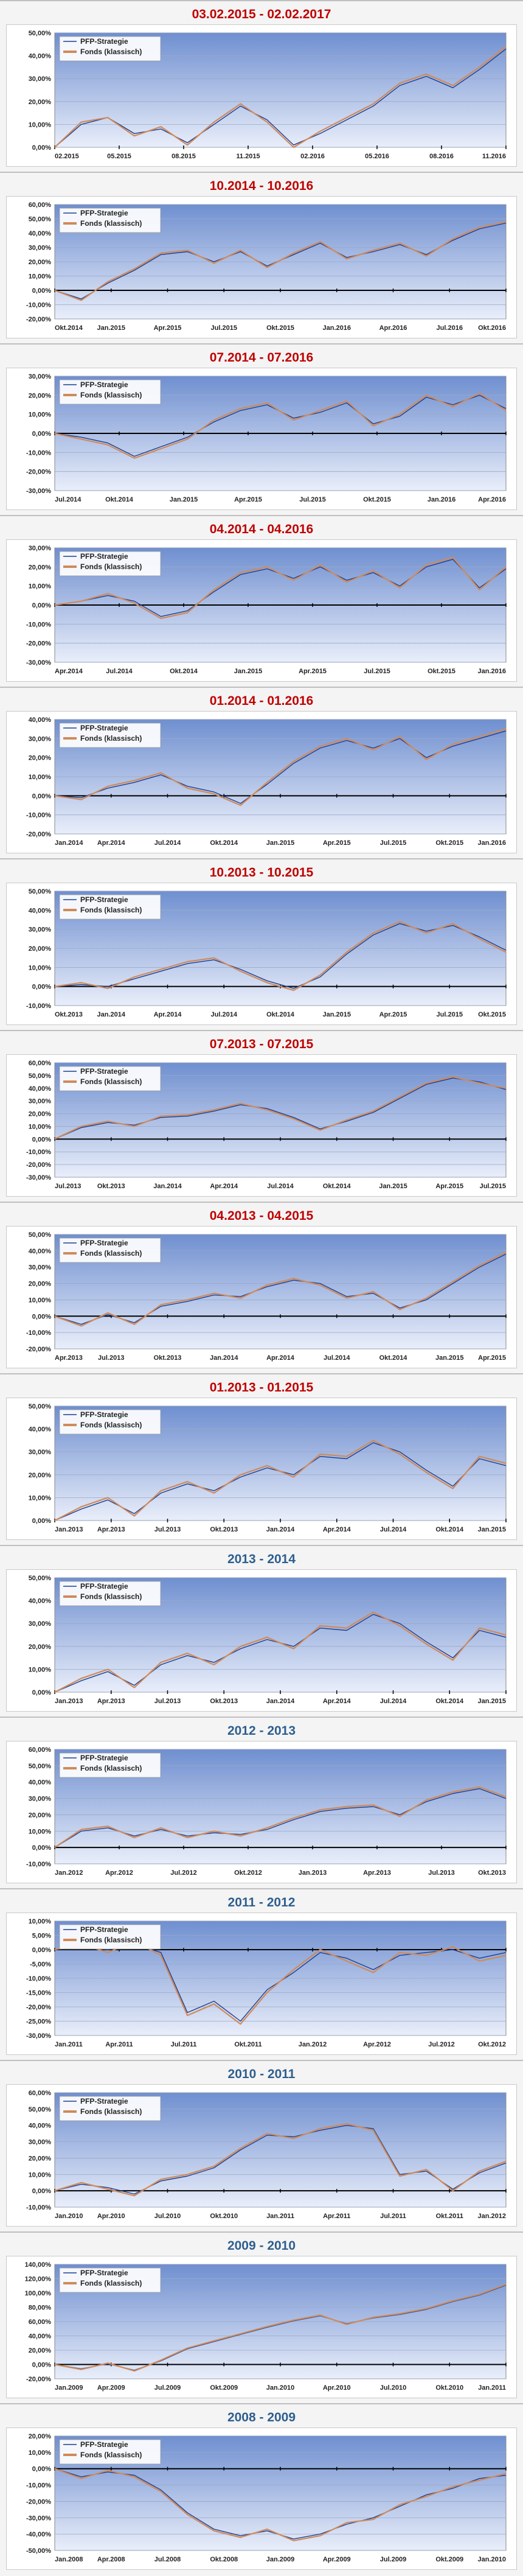 The height and width of the screenshot is (2576, 523). Describe the element at coordinates (39, 2293) in the screenshot. I see `y-tick-label: 100,00%` at that location.